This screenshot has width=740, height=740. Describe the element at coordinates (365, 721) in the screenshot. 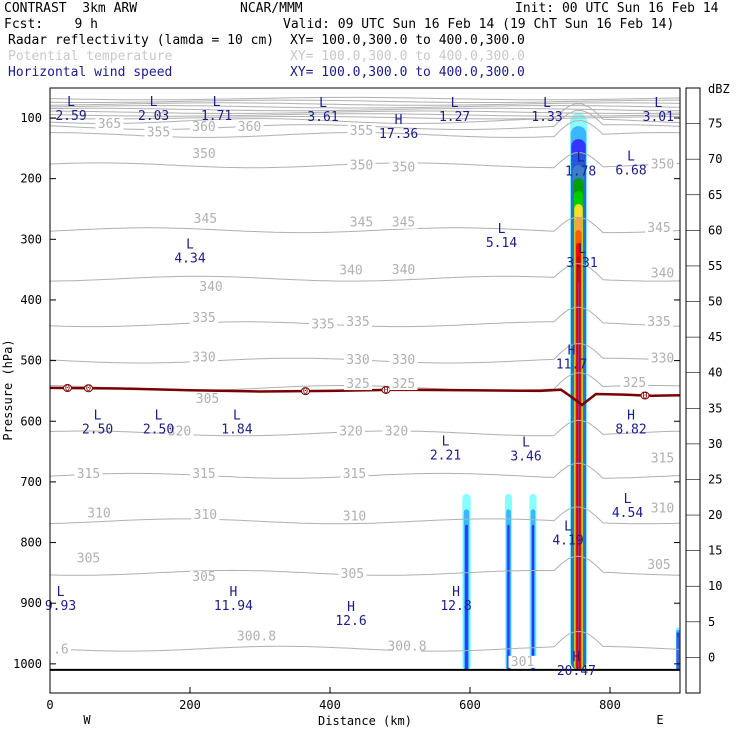

I see `x-axis-label: Distance (km)` at that location.